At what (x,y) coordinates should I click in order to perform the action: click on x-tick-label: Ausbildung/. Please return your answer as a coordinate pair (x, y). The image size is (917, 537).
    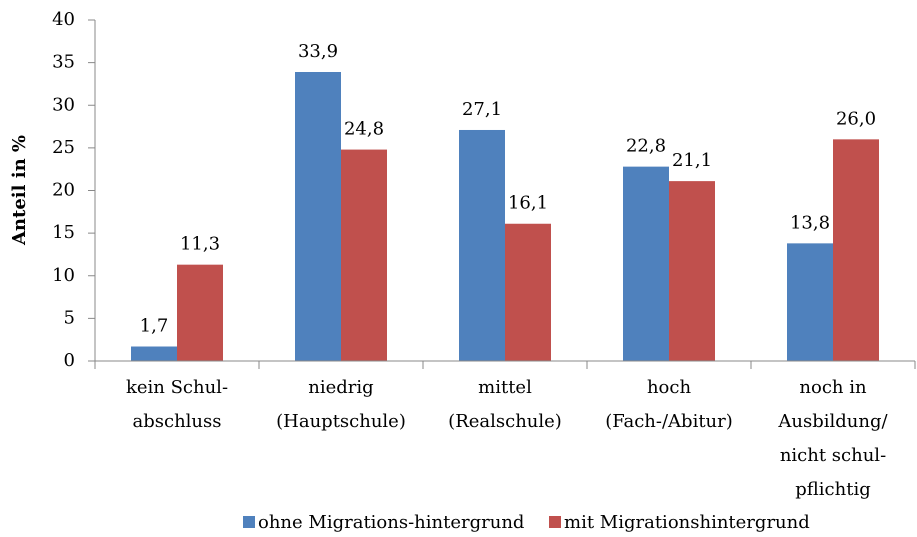
    Looking at the image, I should click on (832, 421).